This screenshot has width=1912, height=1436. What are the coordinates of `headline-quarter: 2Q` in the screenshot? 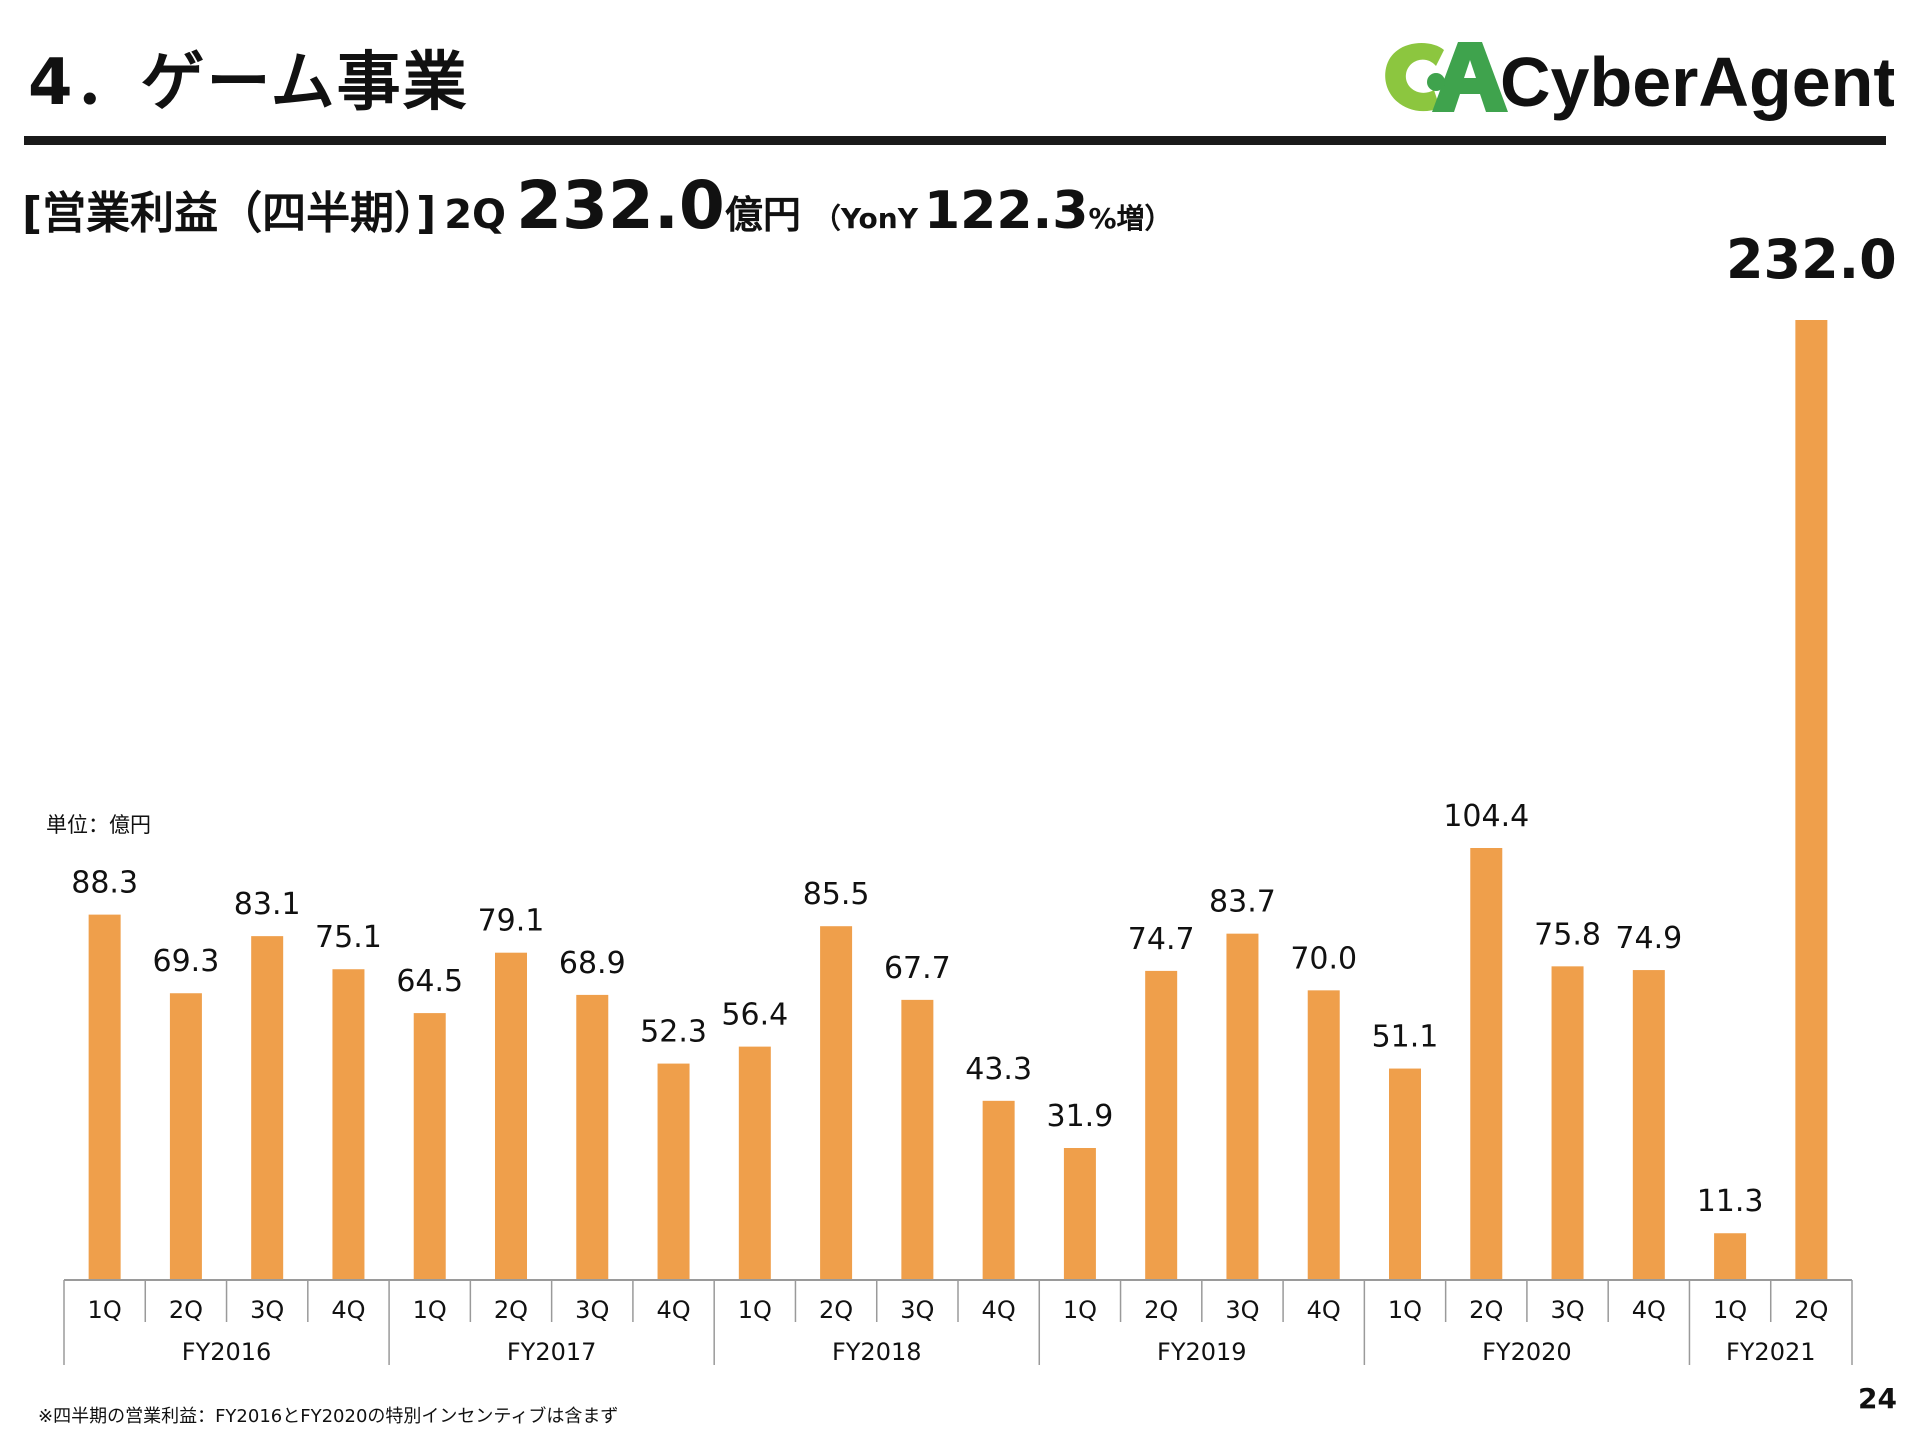 It's located at (475, 215).